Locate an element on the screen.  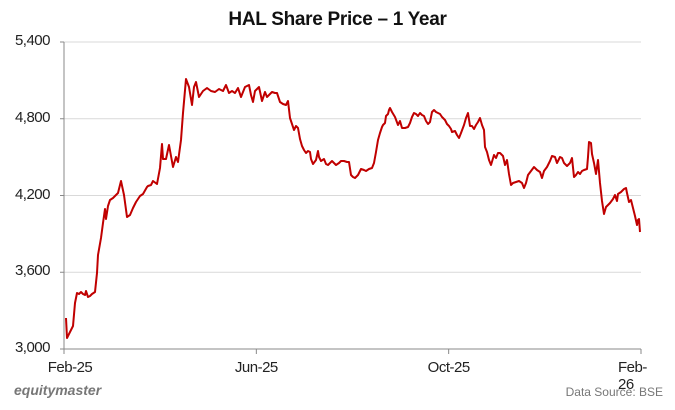
y-tick-label: 3,600 is located at coordinates (32, 271).